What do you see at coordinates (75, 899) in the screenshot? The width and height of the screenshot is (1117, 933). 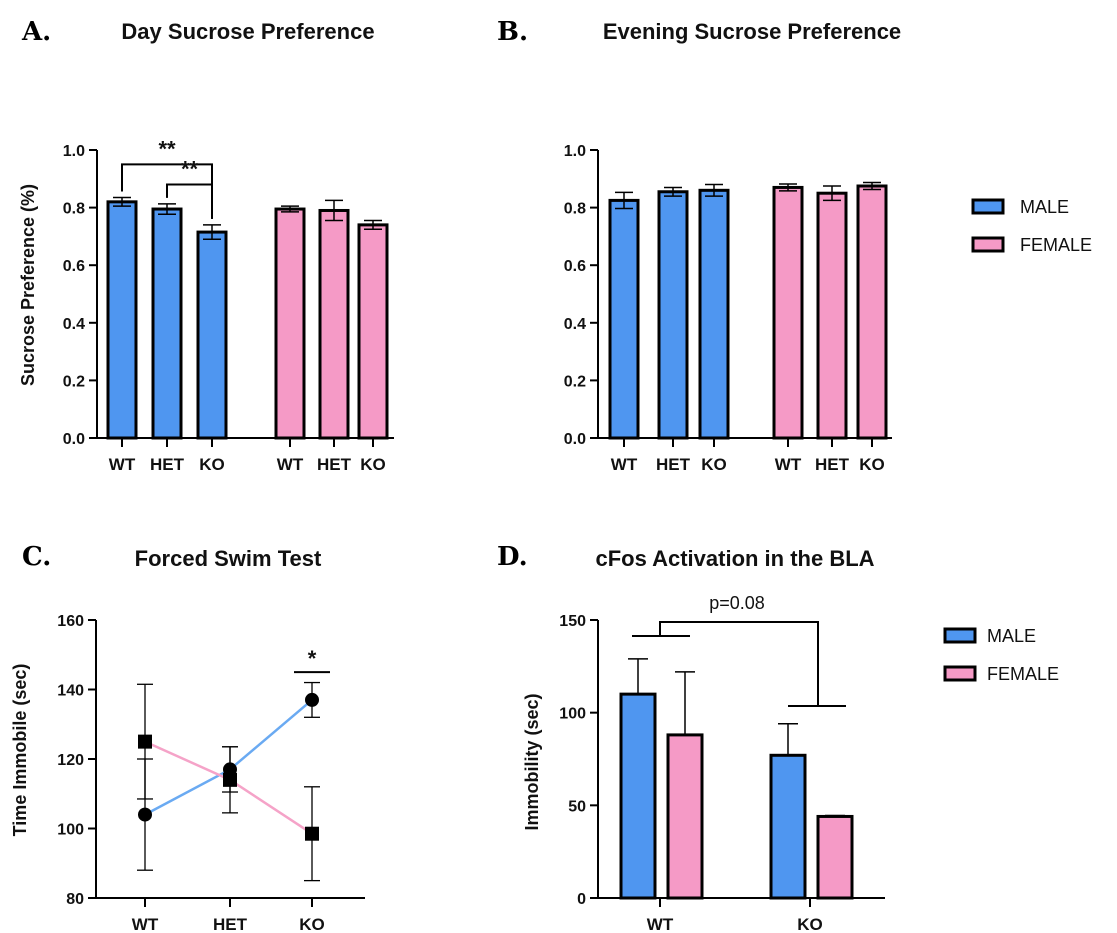 I see `y-tick-label-c-0: 80` at bounding box center [75, 899].